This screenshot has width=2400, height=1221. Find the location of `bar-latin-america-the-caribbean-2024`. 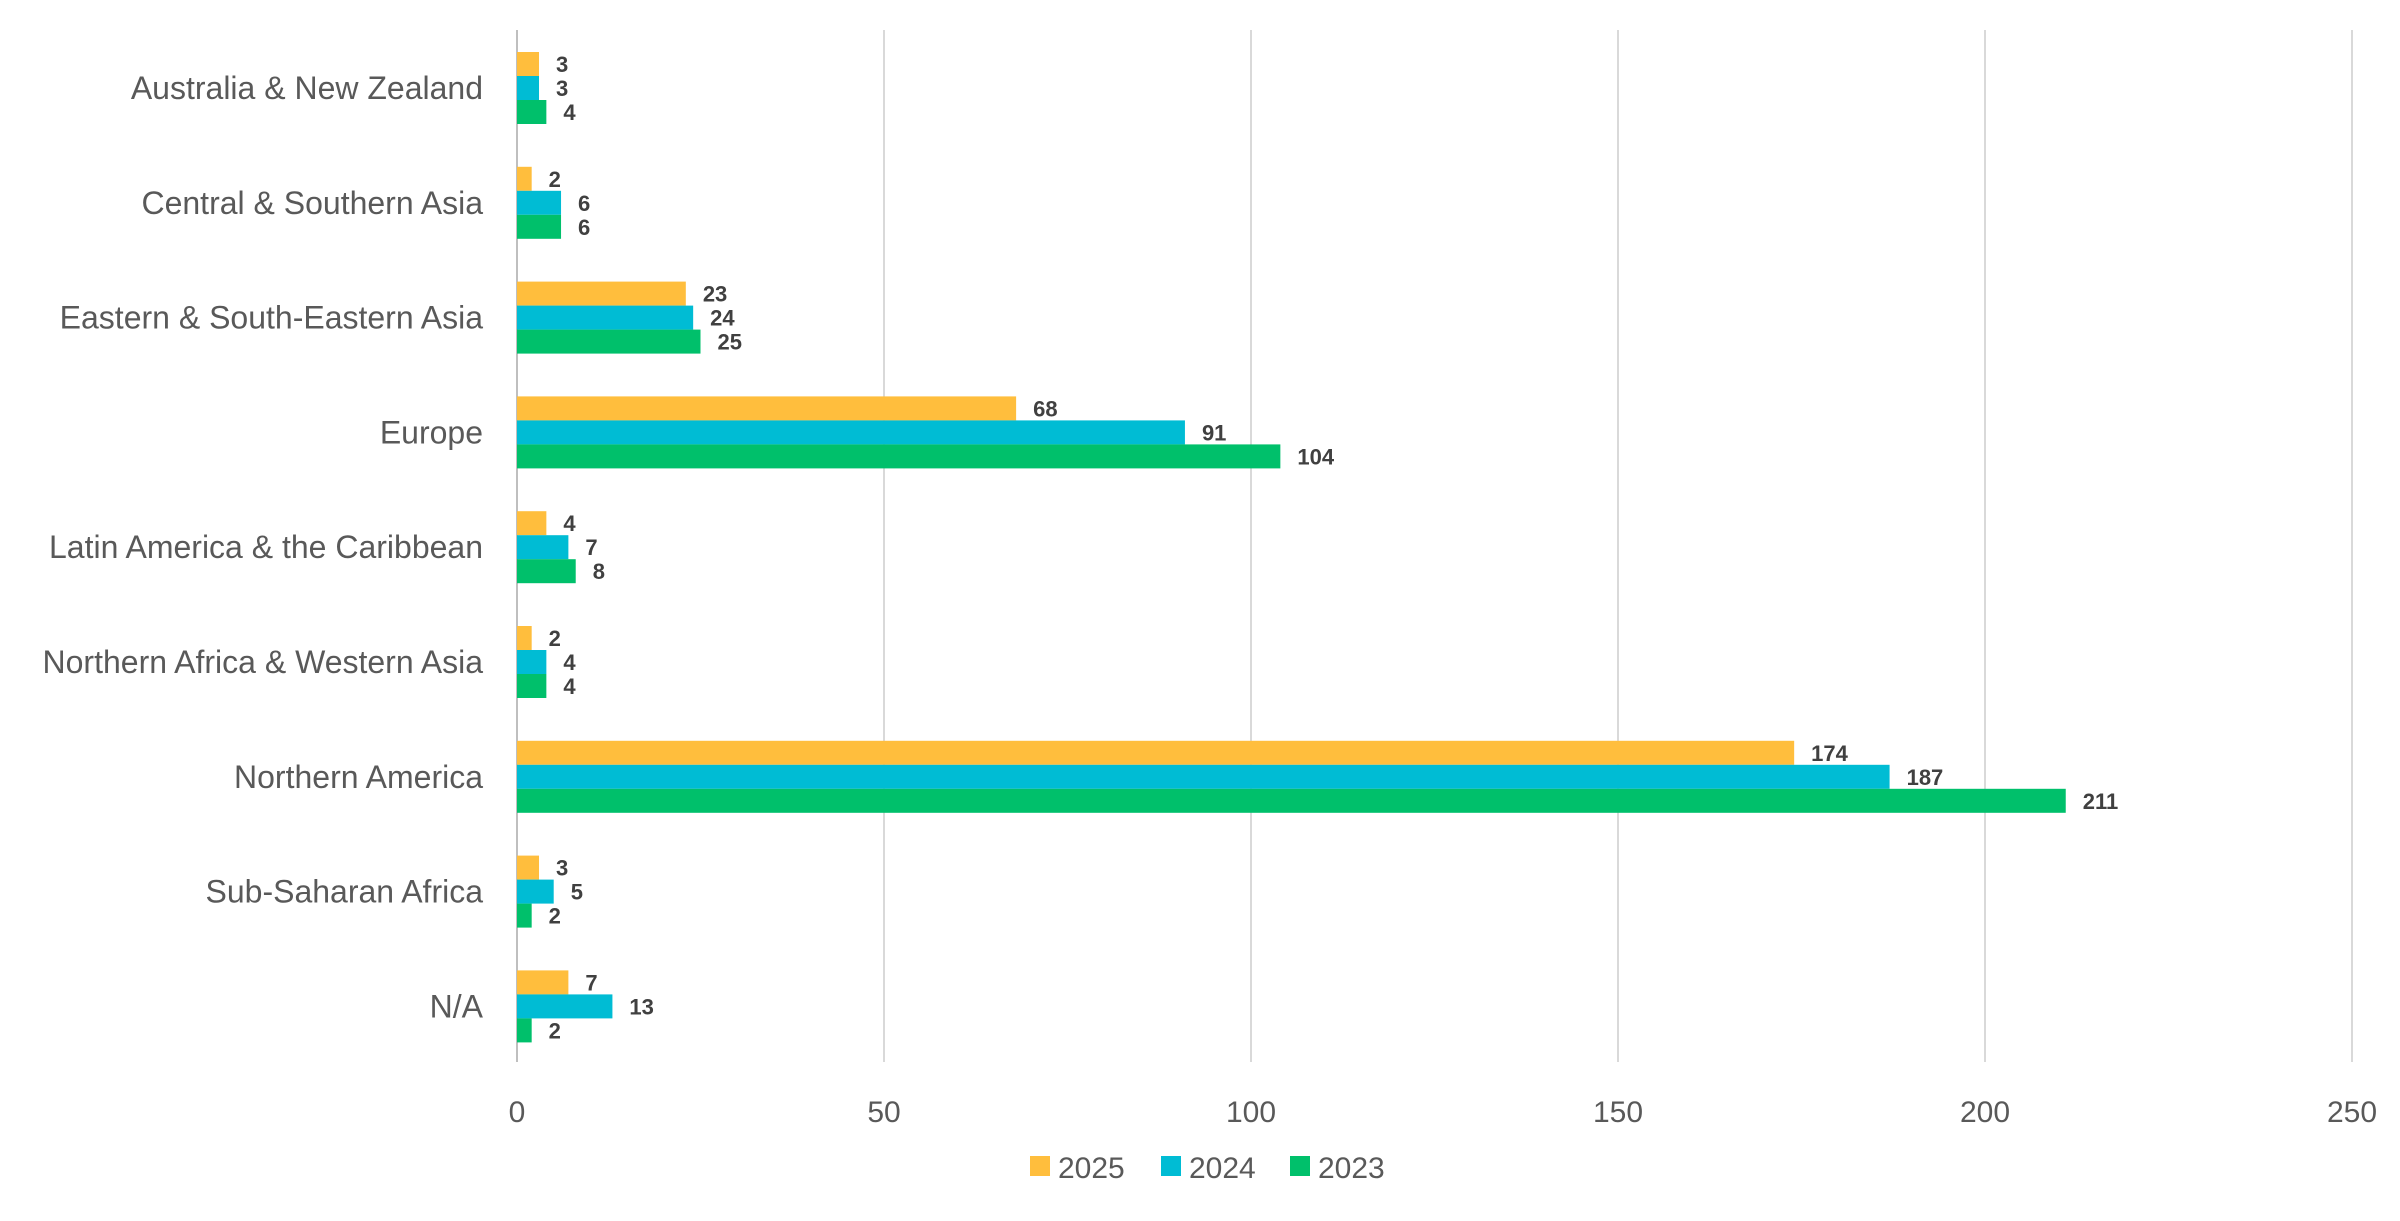

bar-latin-america-the-caribbean-2024 is located at coordinates (543, 547).